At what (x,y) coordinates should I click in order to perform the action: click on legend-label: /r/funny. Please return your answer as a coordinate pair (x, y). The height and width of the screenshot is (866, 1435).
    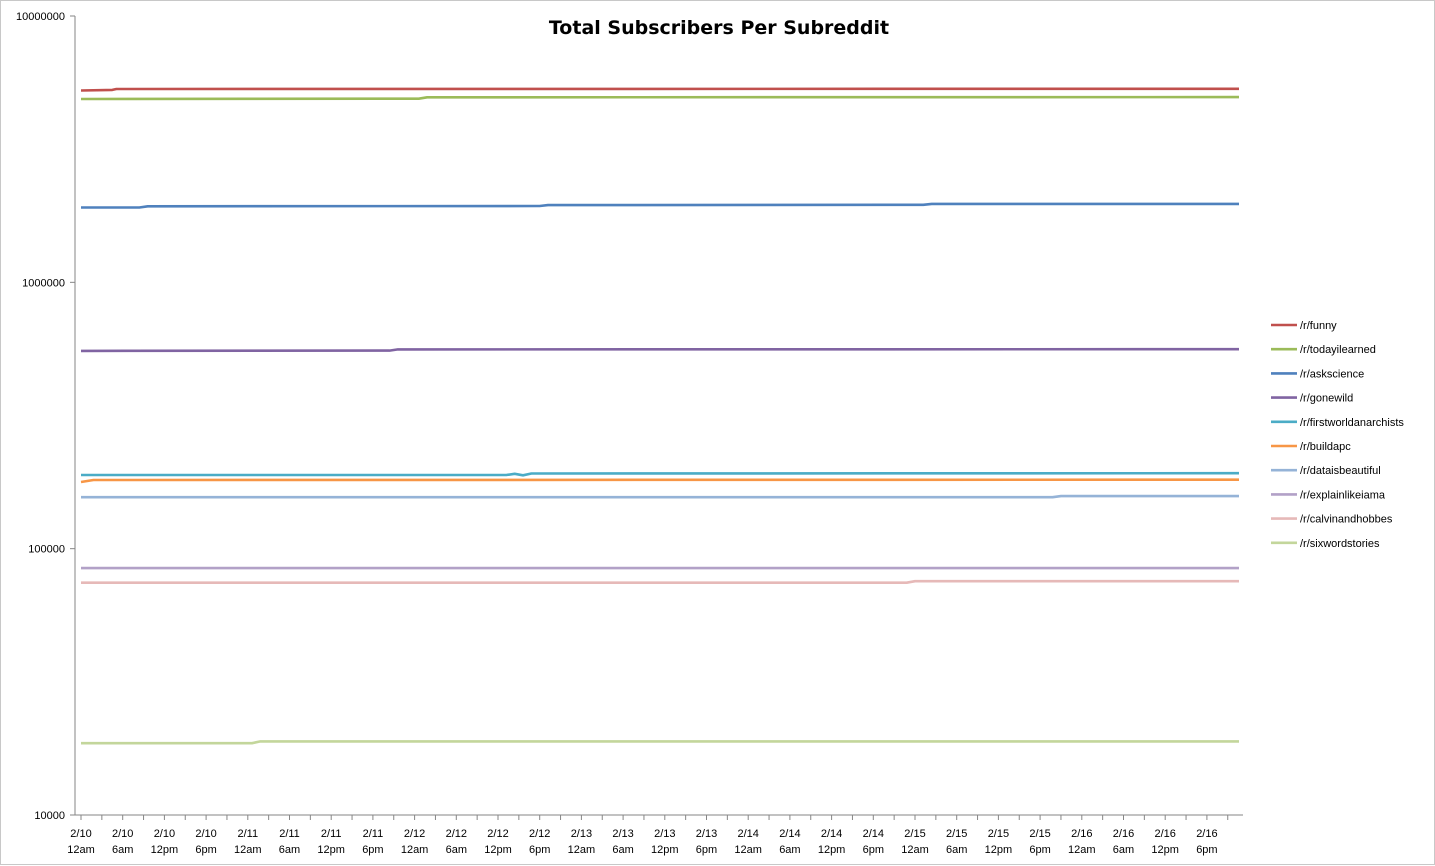
    Looking at the image, I should click on (1318, 326).